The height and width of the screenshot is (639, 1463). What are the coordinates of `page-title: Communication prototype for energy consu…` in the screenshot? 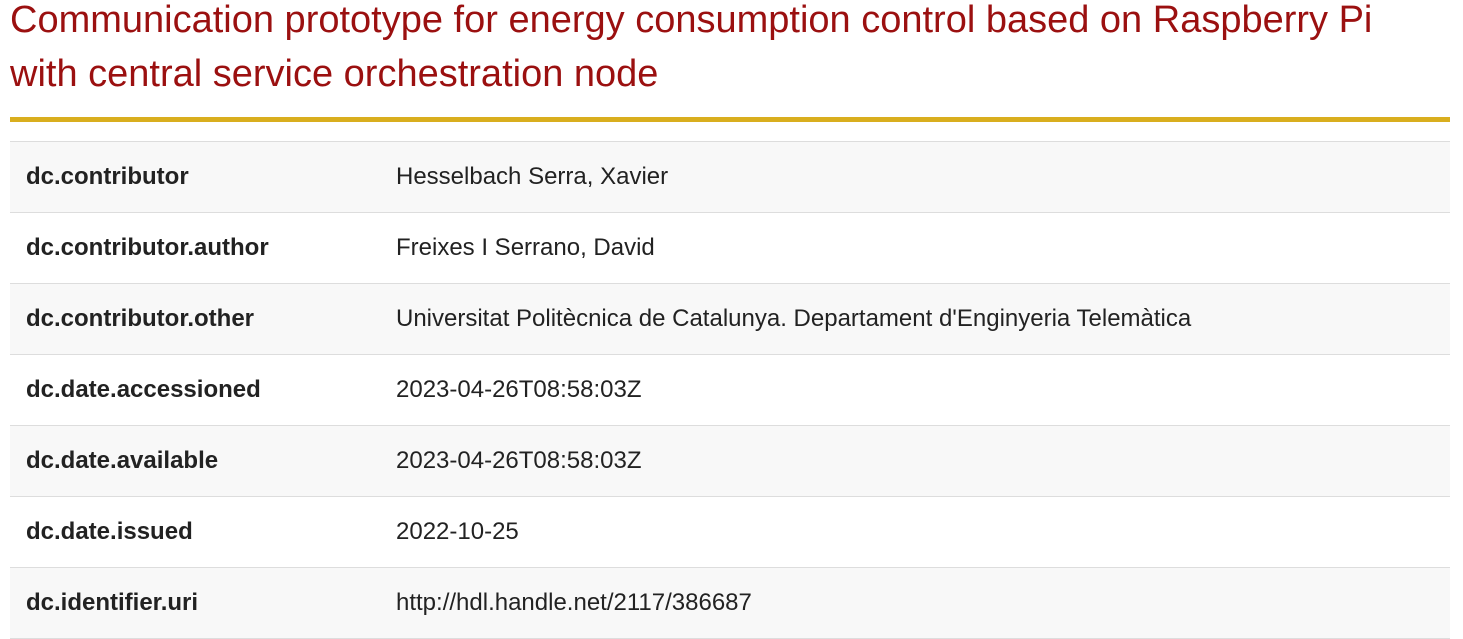 It's located at (691, 47).